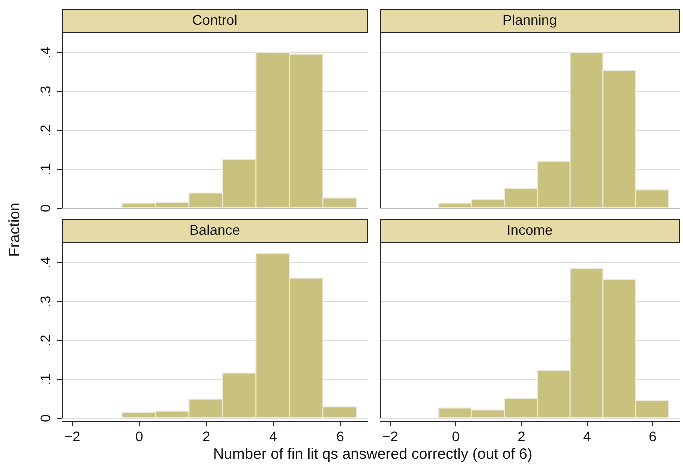  Describe the element at coordinates (373, 454) in the screenshot. I see `x-axis-title: Number of fin lit qs answered correctly (out of 6)` at that location.